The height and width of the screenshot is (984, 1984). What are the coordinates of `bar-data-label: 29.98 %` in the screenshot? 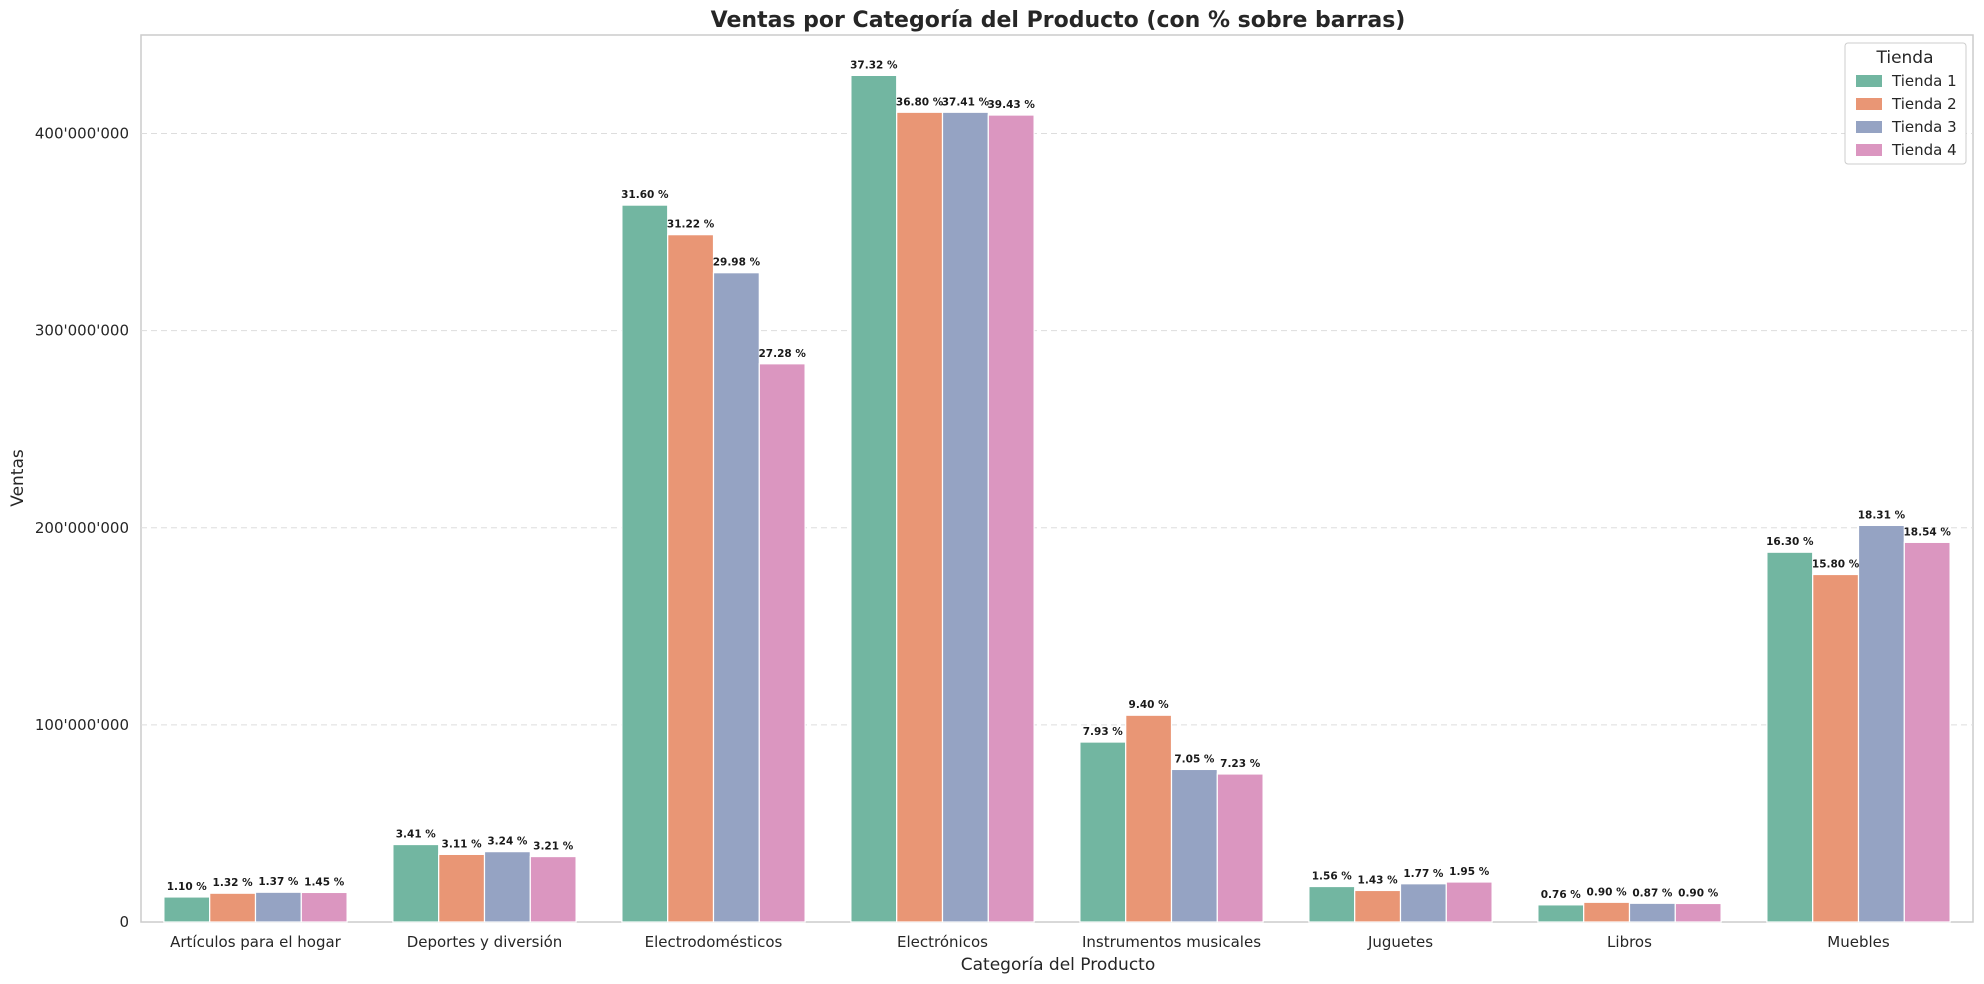 It's located at (737, 263).